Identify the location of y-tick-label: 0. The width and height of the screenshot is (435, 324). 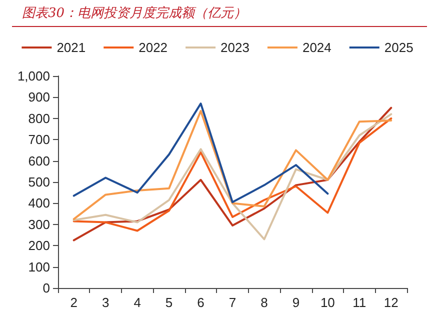
(46, 288).